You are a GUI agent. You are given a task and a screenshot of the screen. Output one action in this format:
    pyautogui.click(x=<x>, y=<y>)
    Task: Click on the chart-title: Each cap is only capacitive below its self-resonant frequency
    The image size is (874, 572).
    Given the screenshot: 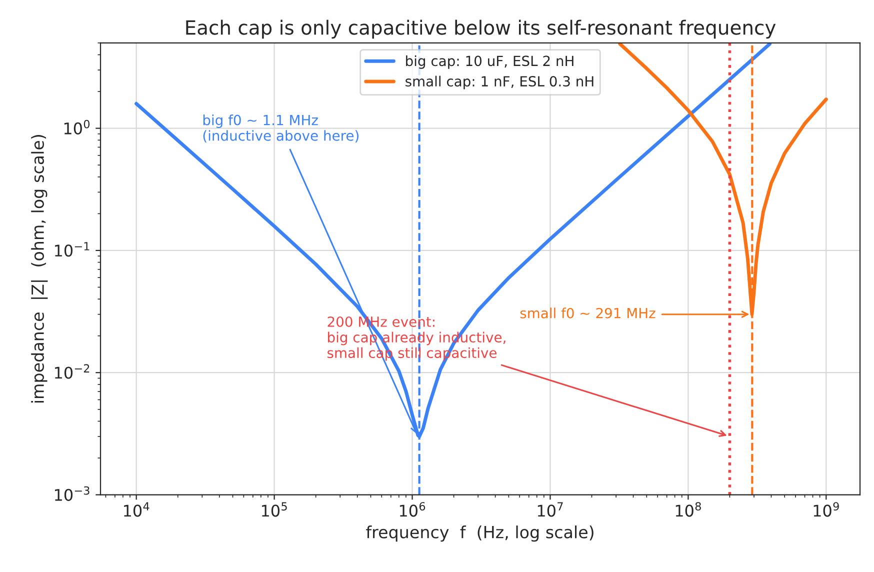 What is the action you would take?
    pyautogui.click(x=481, y=29)
    